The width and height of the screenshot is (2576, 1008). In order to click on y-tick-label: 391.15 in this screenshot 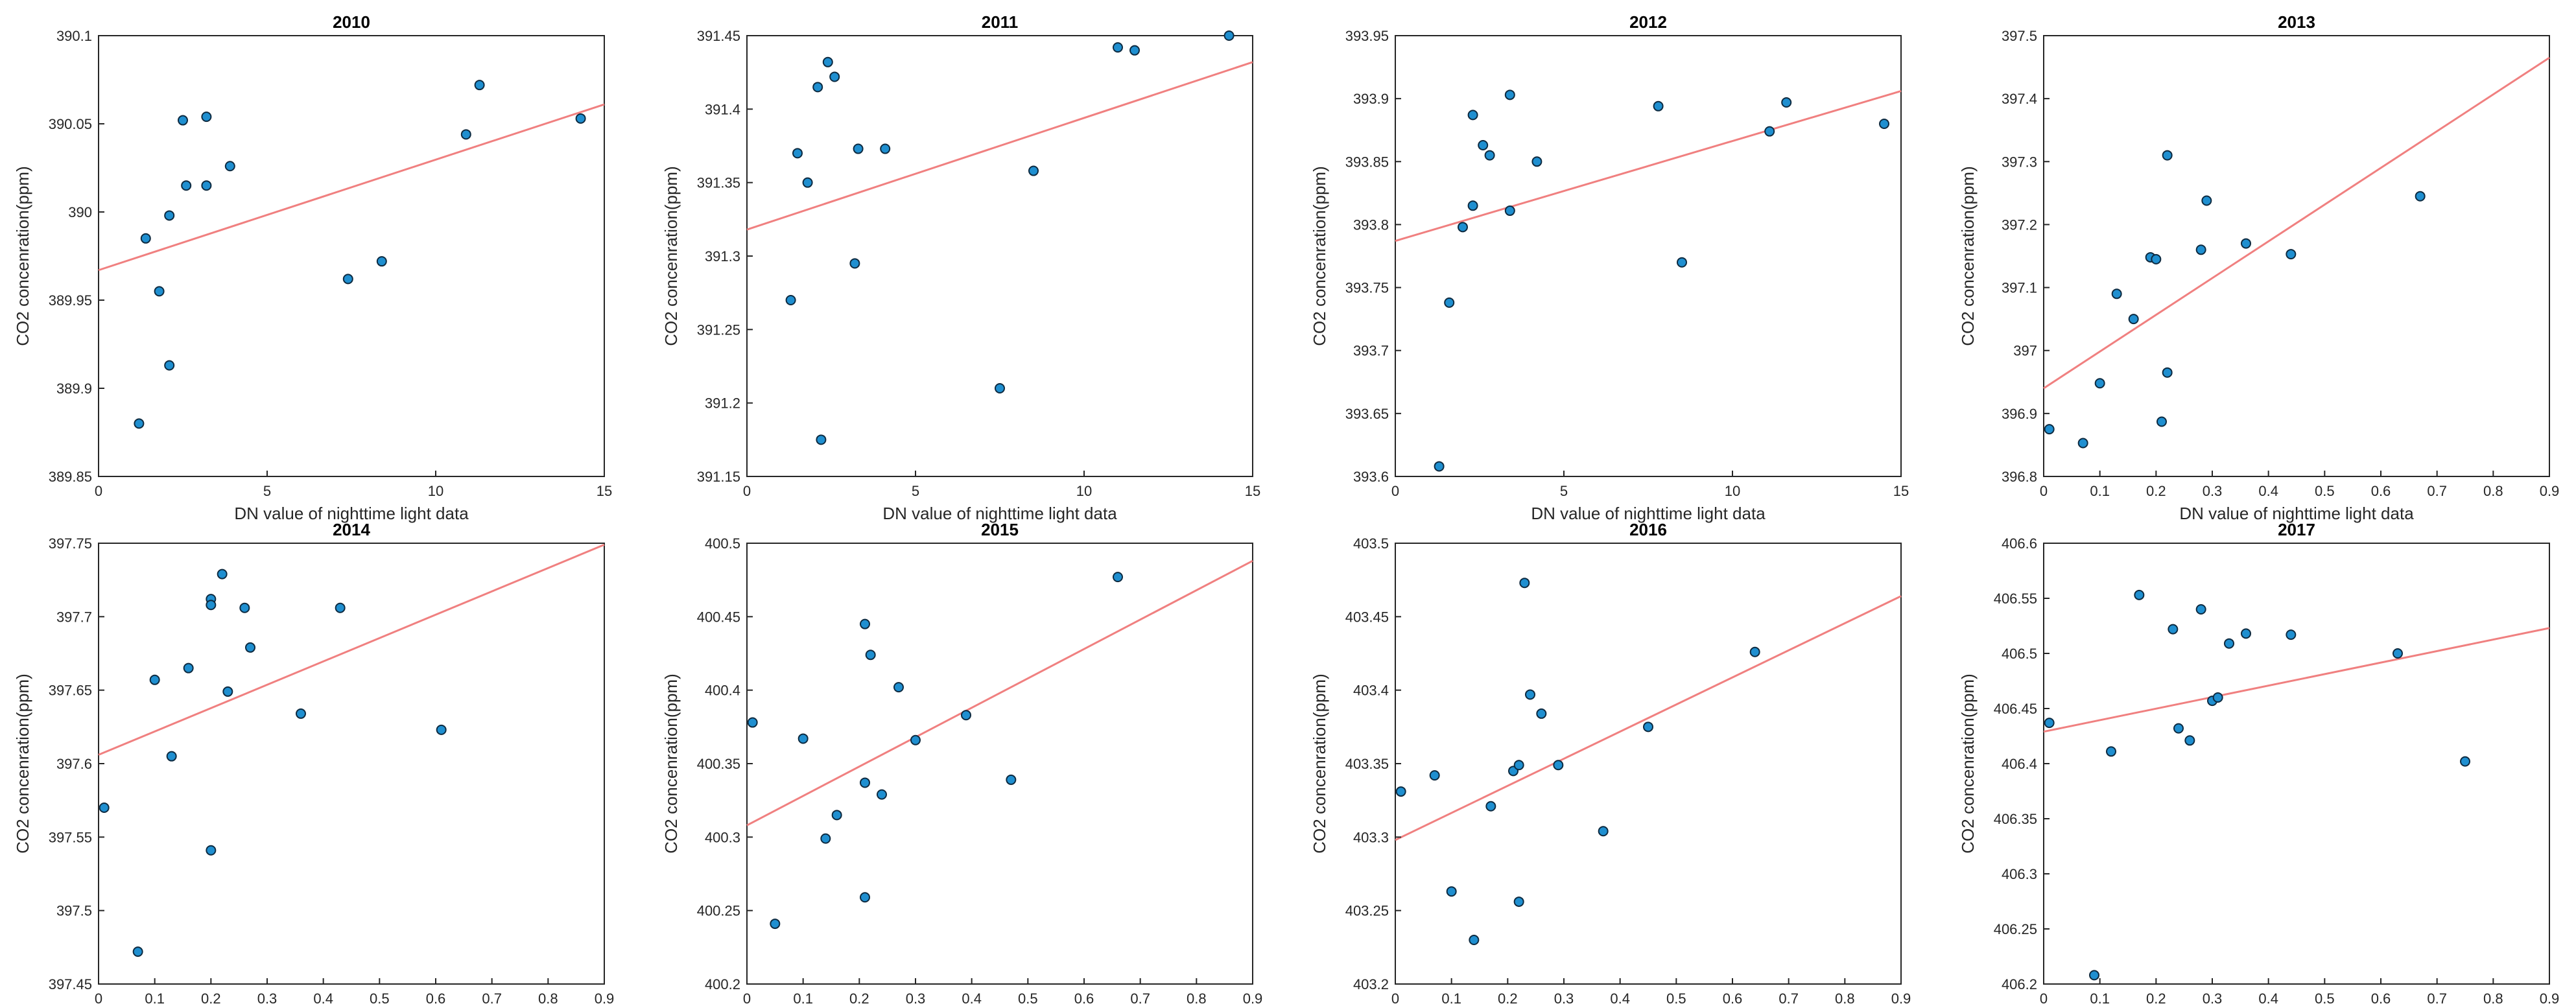, I will do `click(718, 477)`.